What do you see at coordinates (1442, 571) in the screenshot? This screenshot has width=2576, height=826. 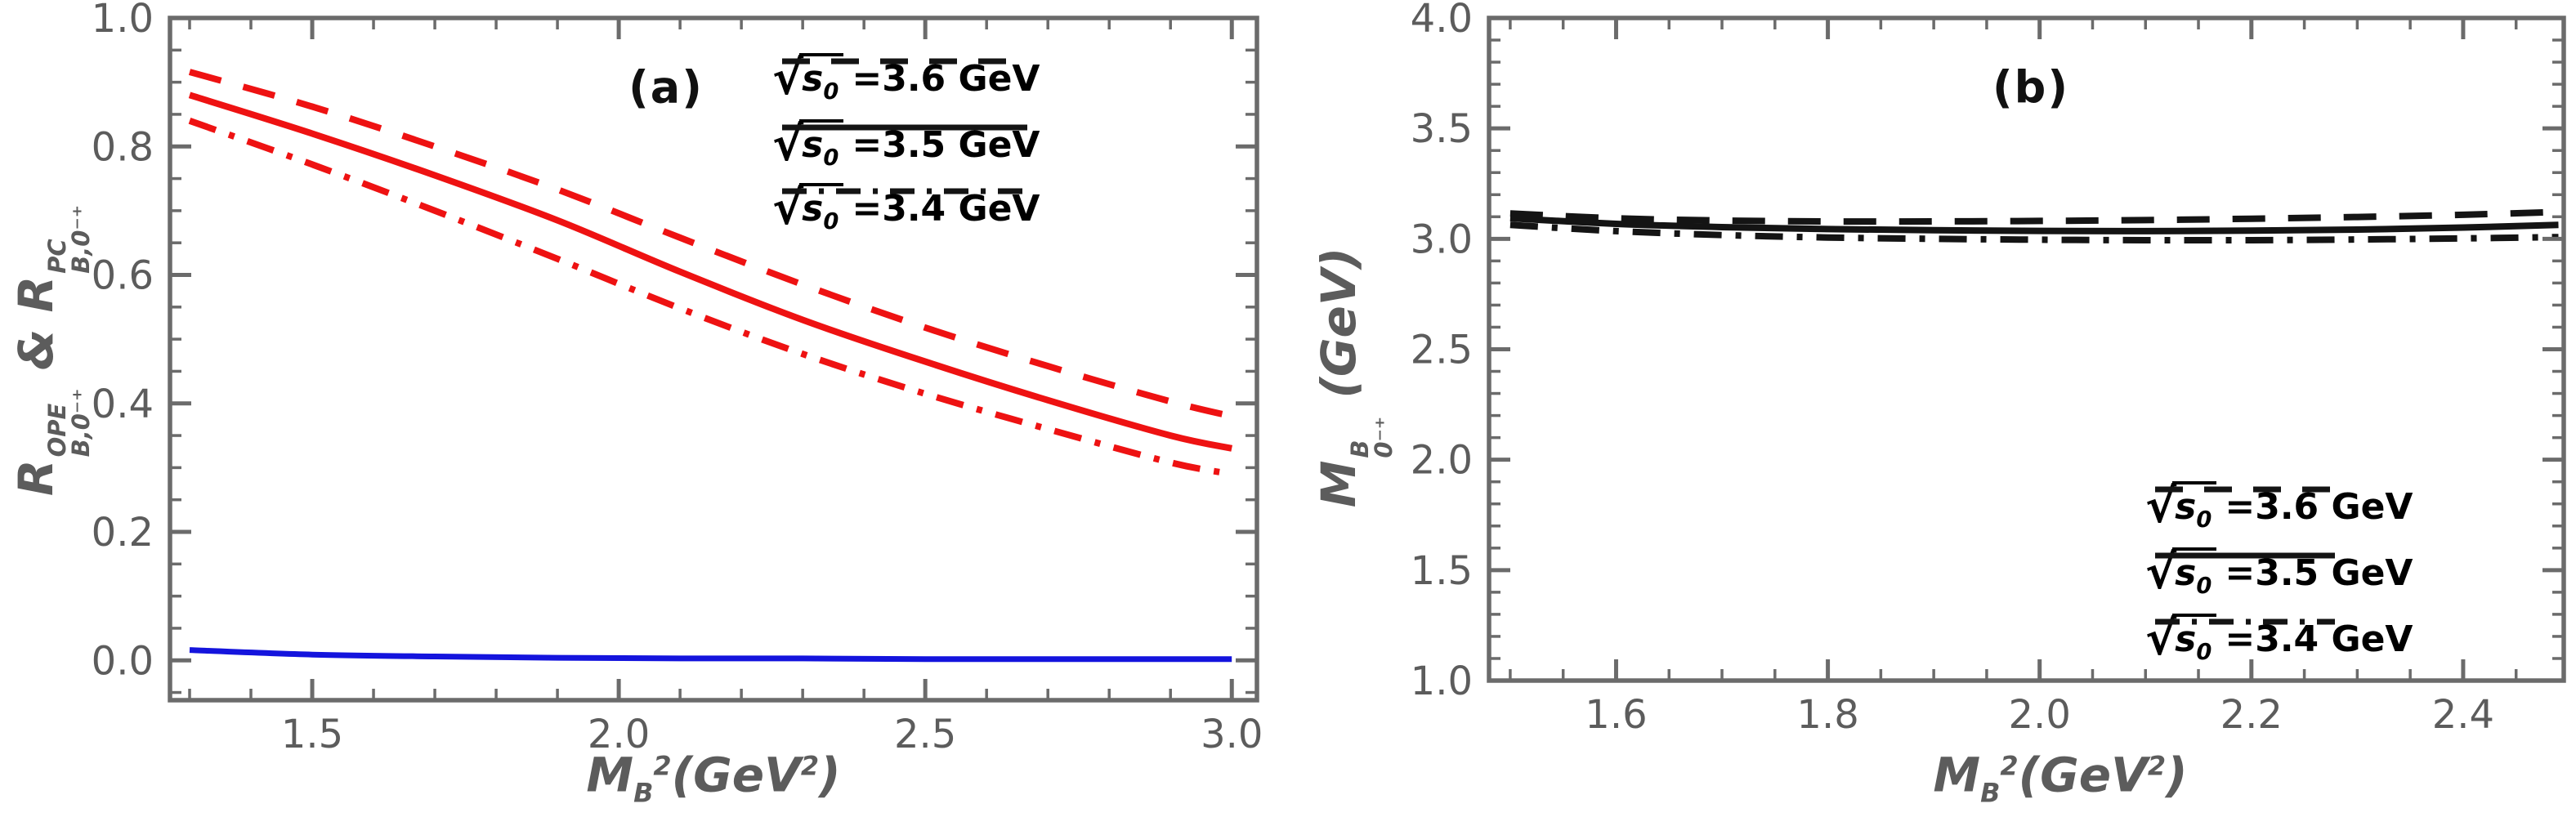 I see `y-tick-label: 1.5` at bounding box center [1442, 571].